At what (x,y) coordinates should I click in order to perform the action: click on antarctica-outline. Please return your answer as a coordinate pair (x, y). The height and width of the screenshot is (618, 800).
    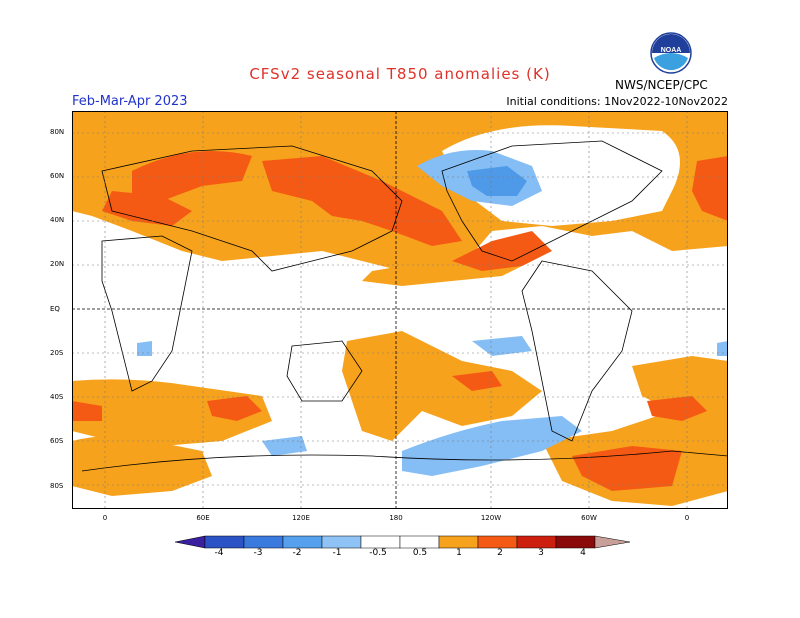
    Looking at the image, I should click on (404, 461).